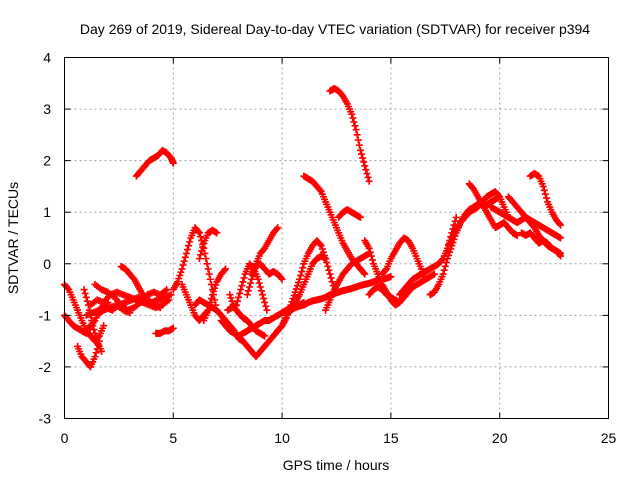  I want to click on x-tick-label: 5, so click(173, 438).